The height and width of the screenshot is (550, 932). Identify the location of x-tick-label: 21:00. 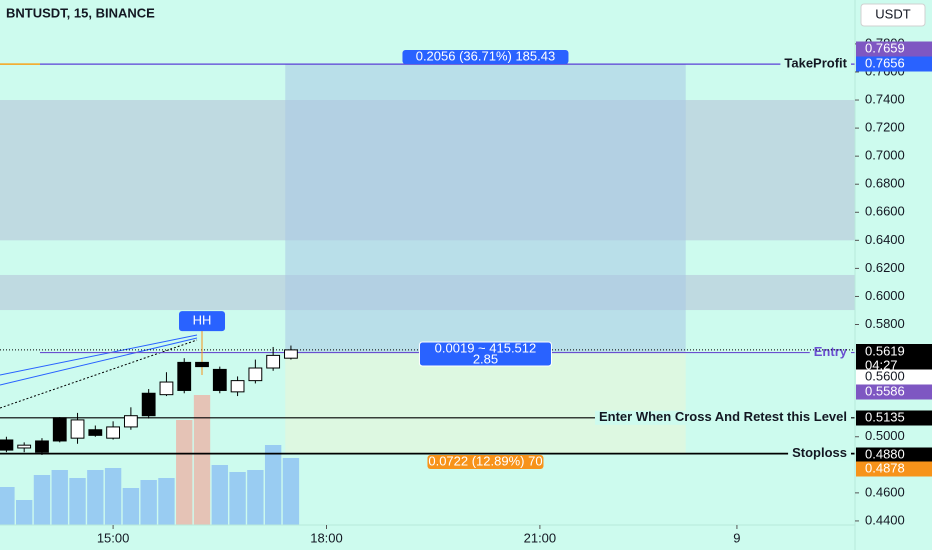
(540, 537).